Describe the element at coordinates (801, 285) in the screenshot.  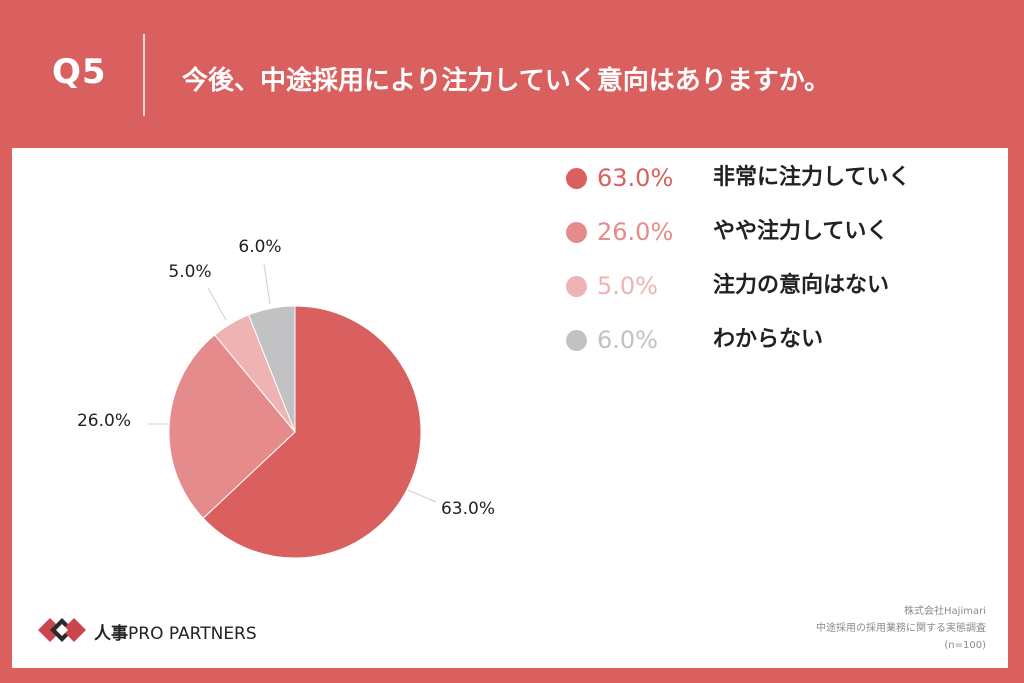
I see `legend-label: 注力の意向はない` at that location.